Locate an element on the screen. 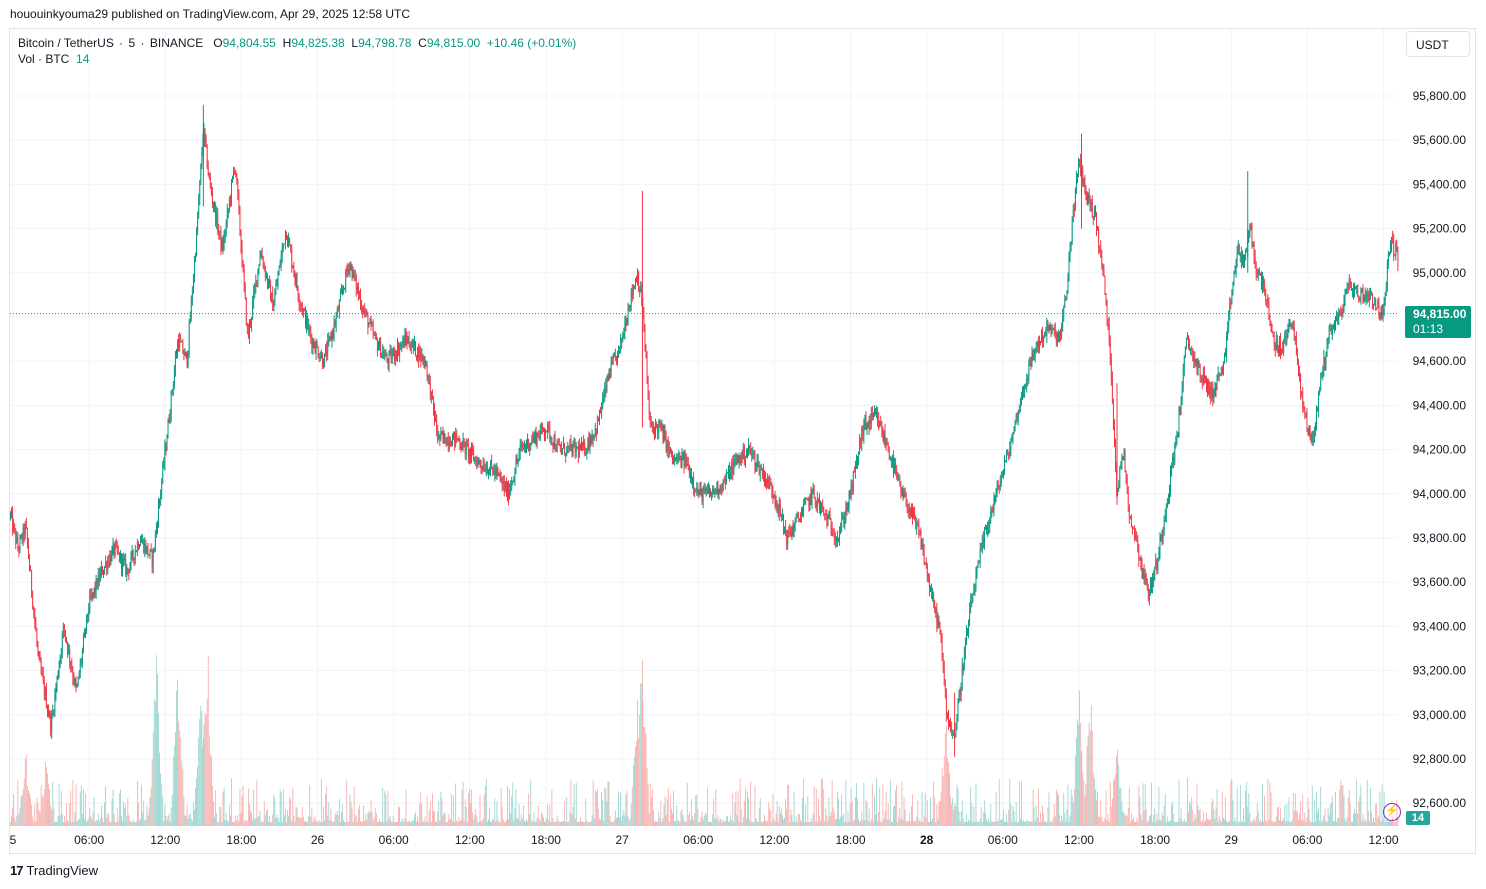 The image size is (1486, 889). price-tick-label: 94,200.00 is located at coordinates (1440, 450).